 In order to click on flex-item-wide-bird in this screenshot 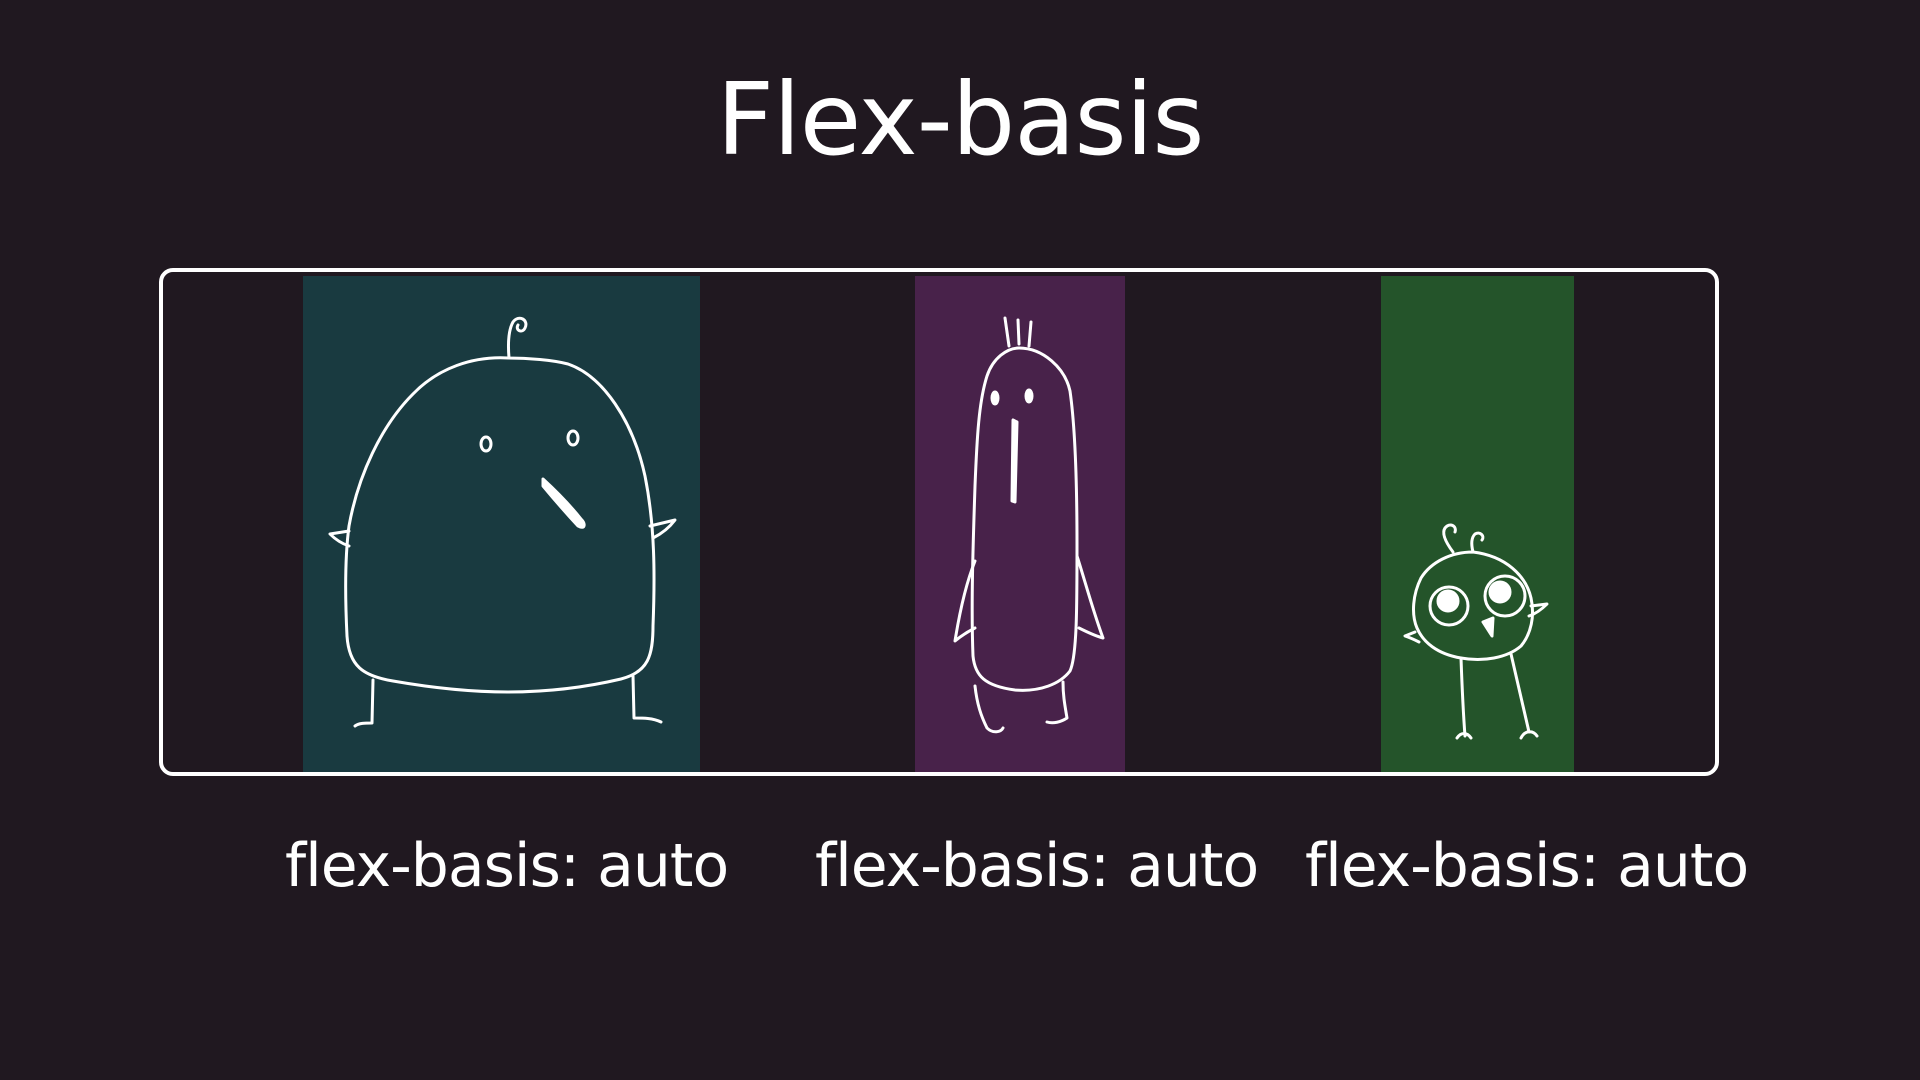, I will do `click(501, 524)`.